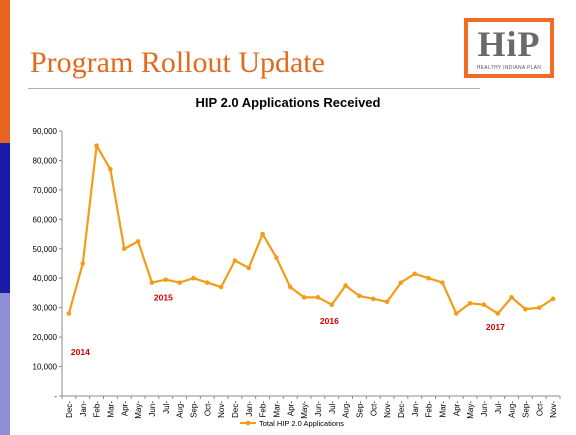 Image resolution: width=576 pixels, height=435 pixels. Describe the element at coordinates (45, 160) in the screenshot. I see `y-tick-label: 80,000` at that location.